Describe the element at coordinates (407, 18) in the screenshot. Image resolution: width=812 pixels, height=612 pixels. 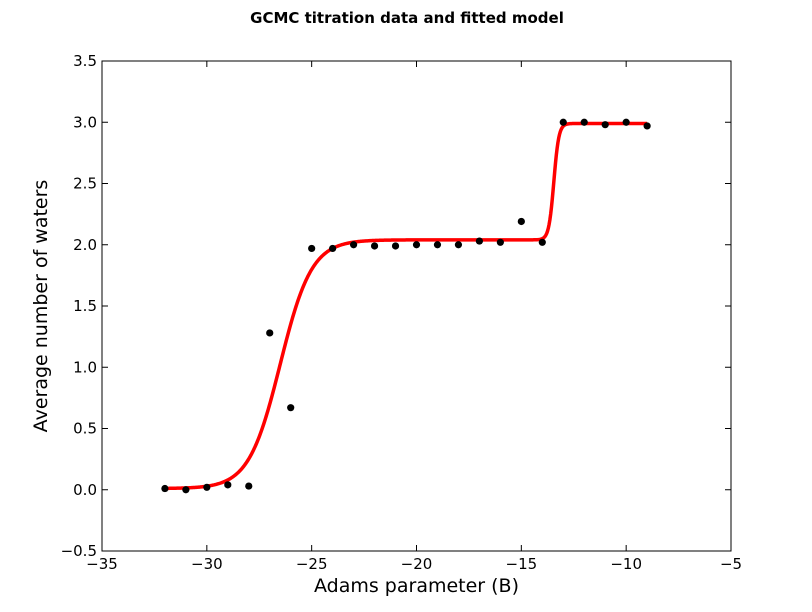
I see `chart-title: GCMC titration data and fitted model` at that location.